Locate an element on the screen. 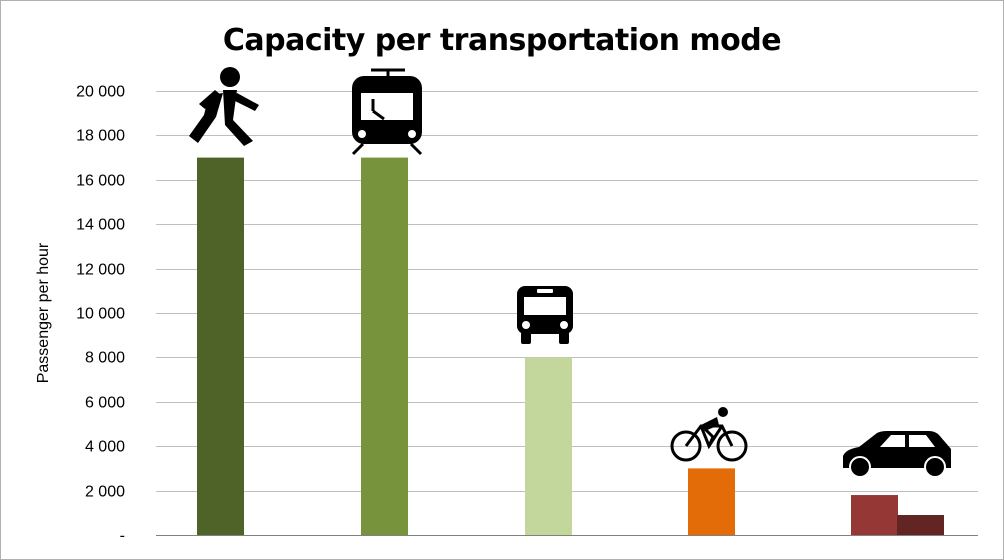 The height and width of the screenshot is (560, 1004). bar-bicycle is located at coordinates (711, 501).